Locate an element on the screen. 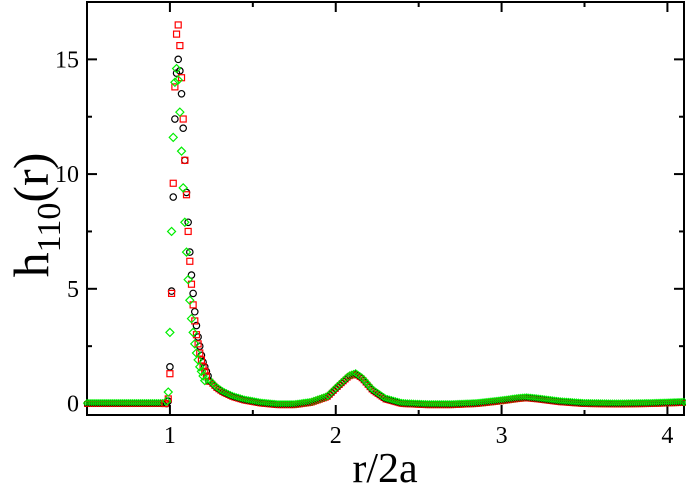 The height and width of the screenshot is (487, 686). y-tick-label: 0 is located at coordinates (73, 405).